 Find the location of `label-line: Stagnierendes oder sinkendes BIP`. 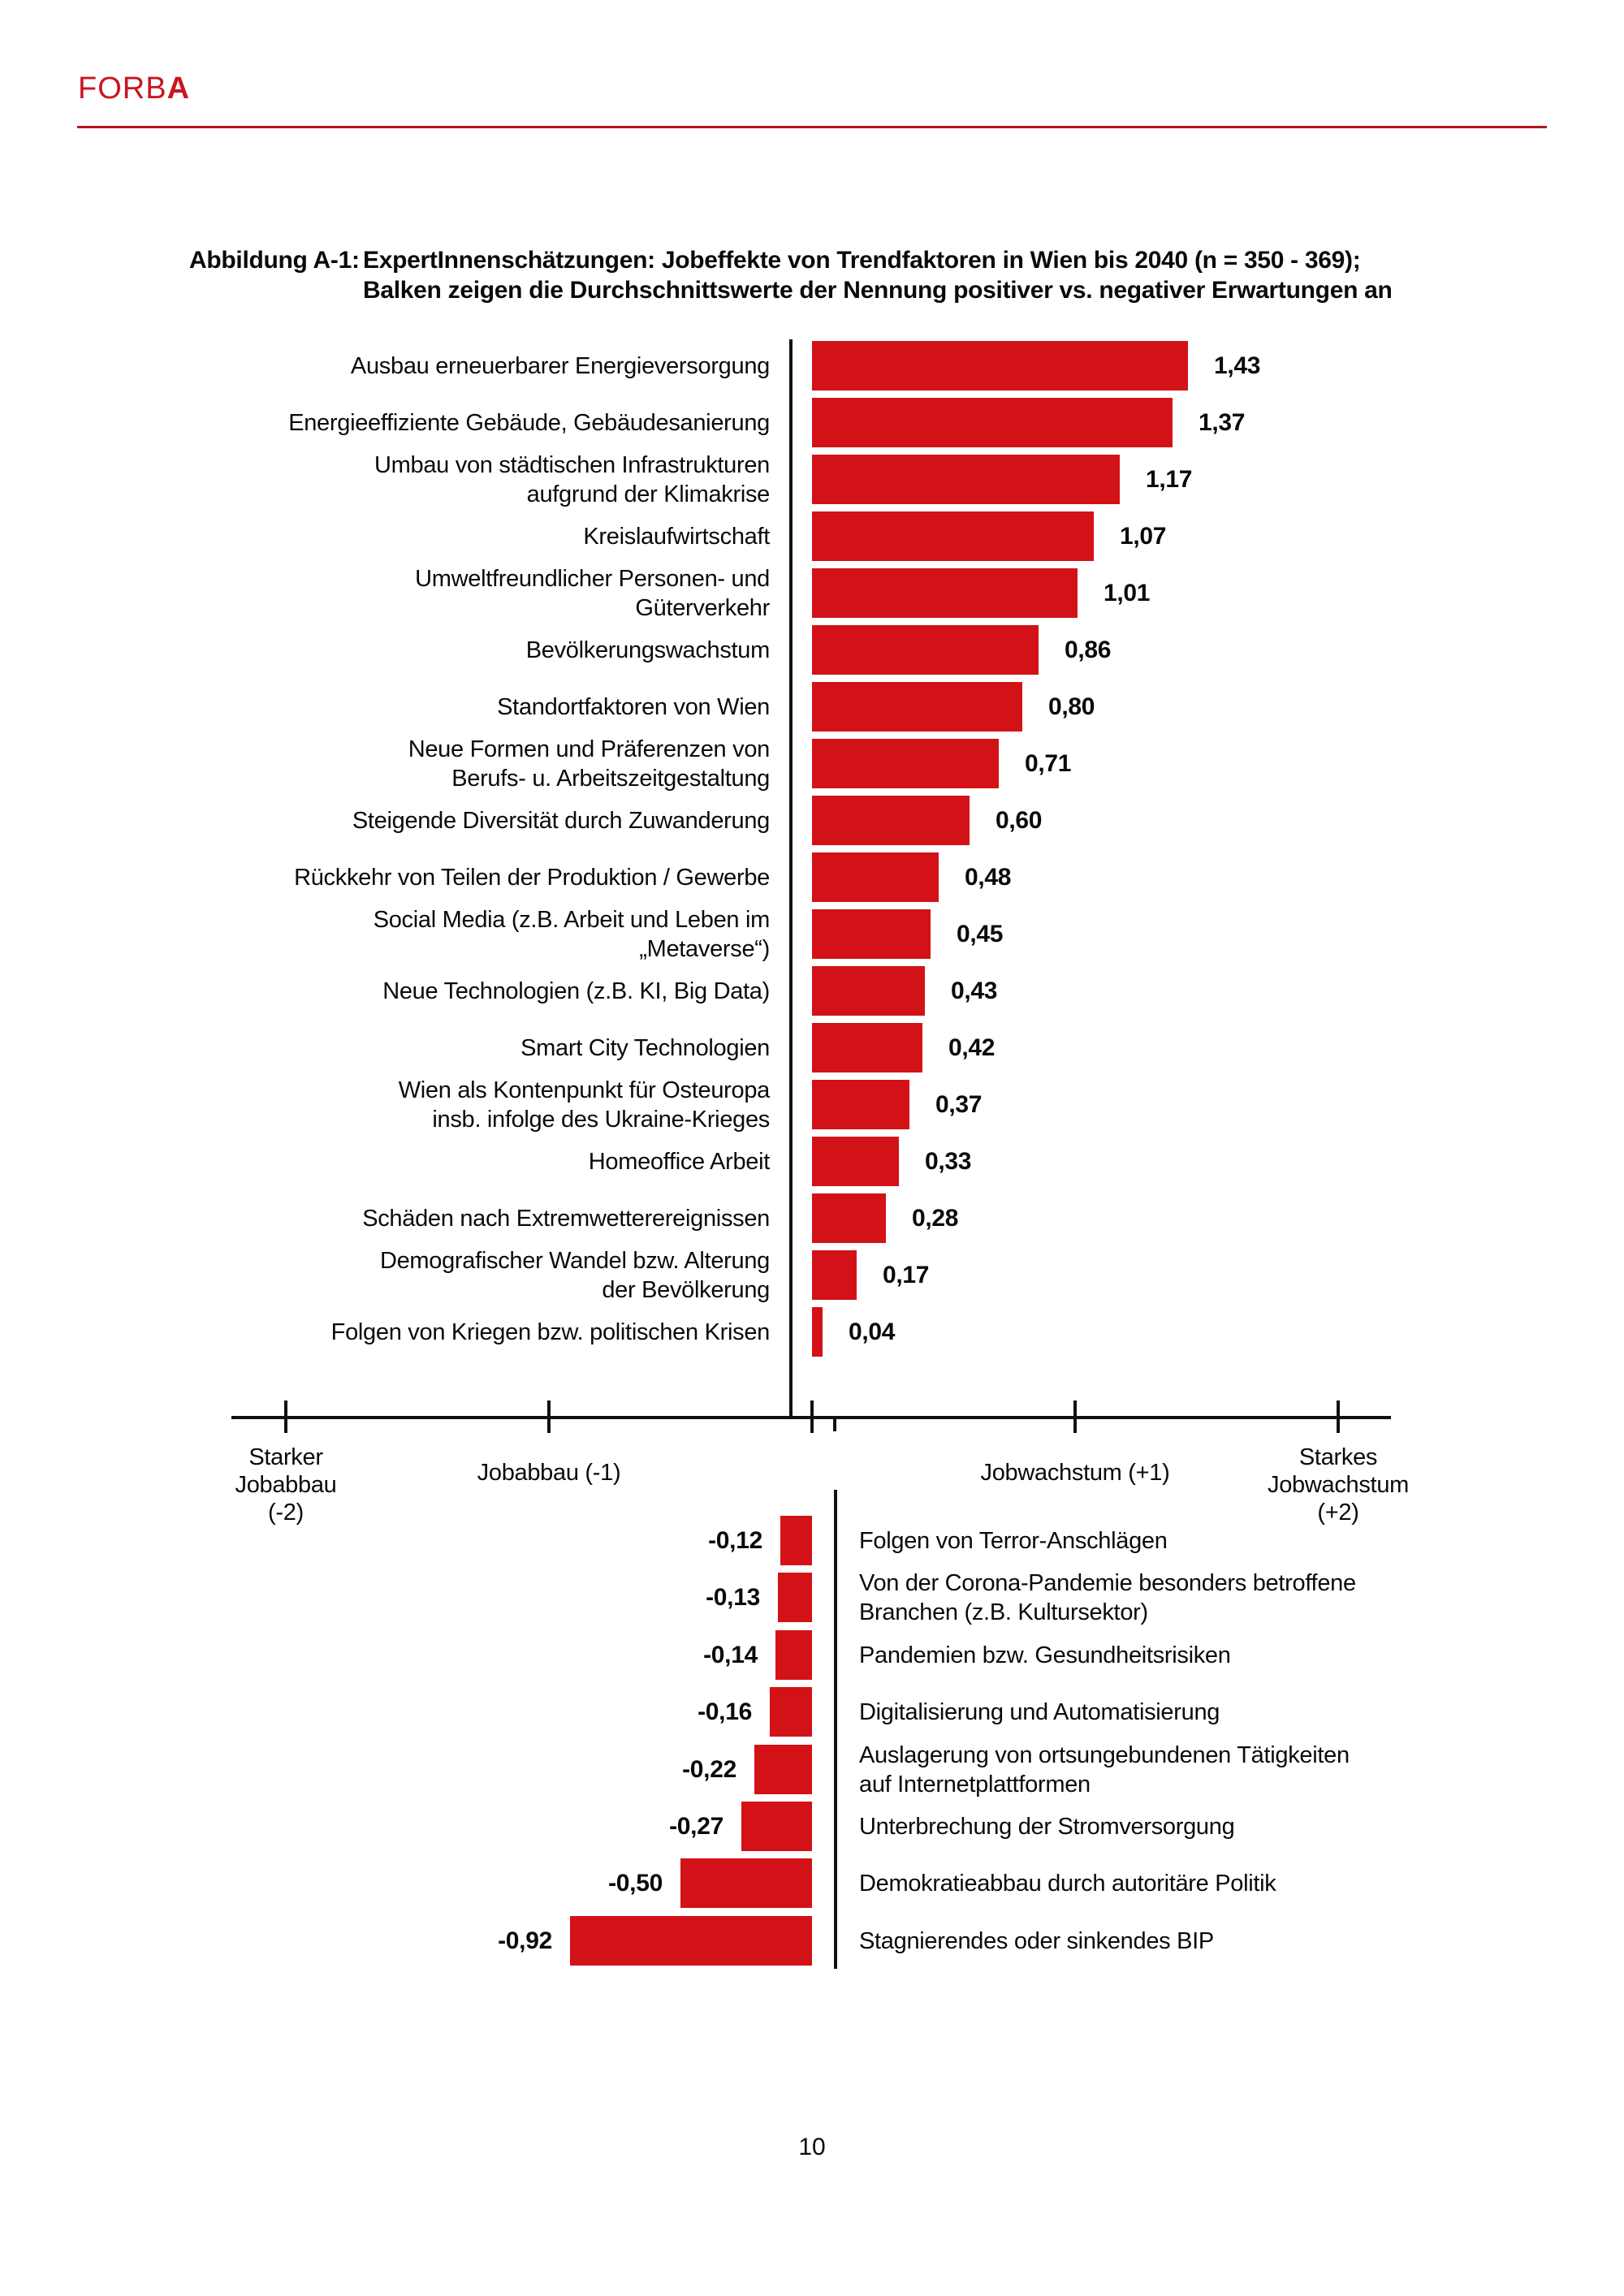

label-line: Stagnierendes oder sinkendes BIP is located at coordinates (1036, 1941).